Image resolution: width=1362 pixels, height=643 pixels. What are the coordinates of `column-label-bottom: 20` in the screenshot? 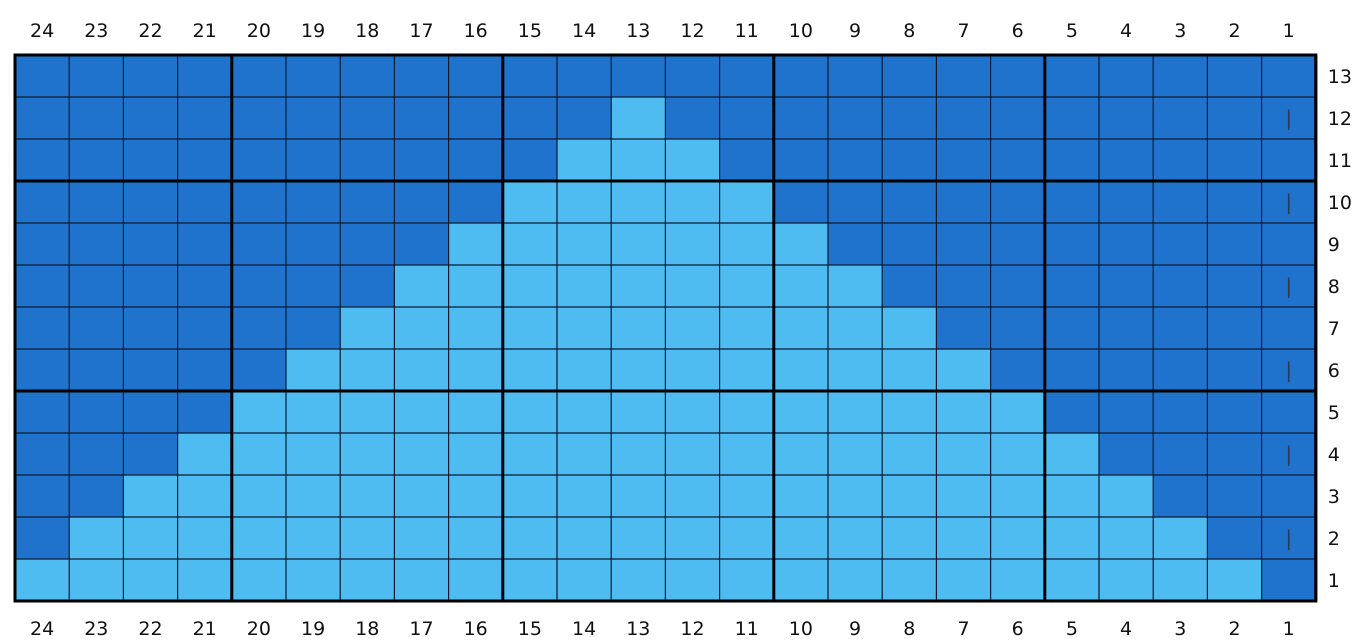 It's located at (259, 629).